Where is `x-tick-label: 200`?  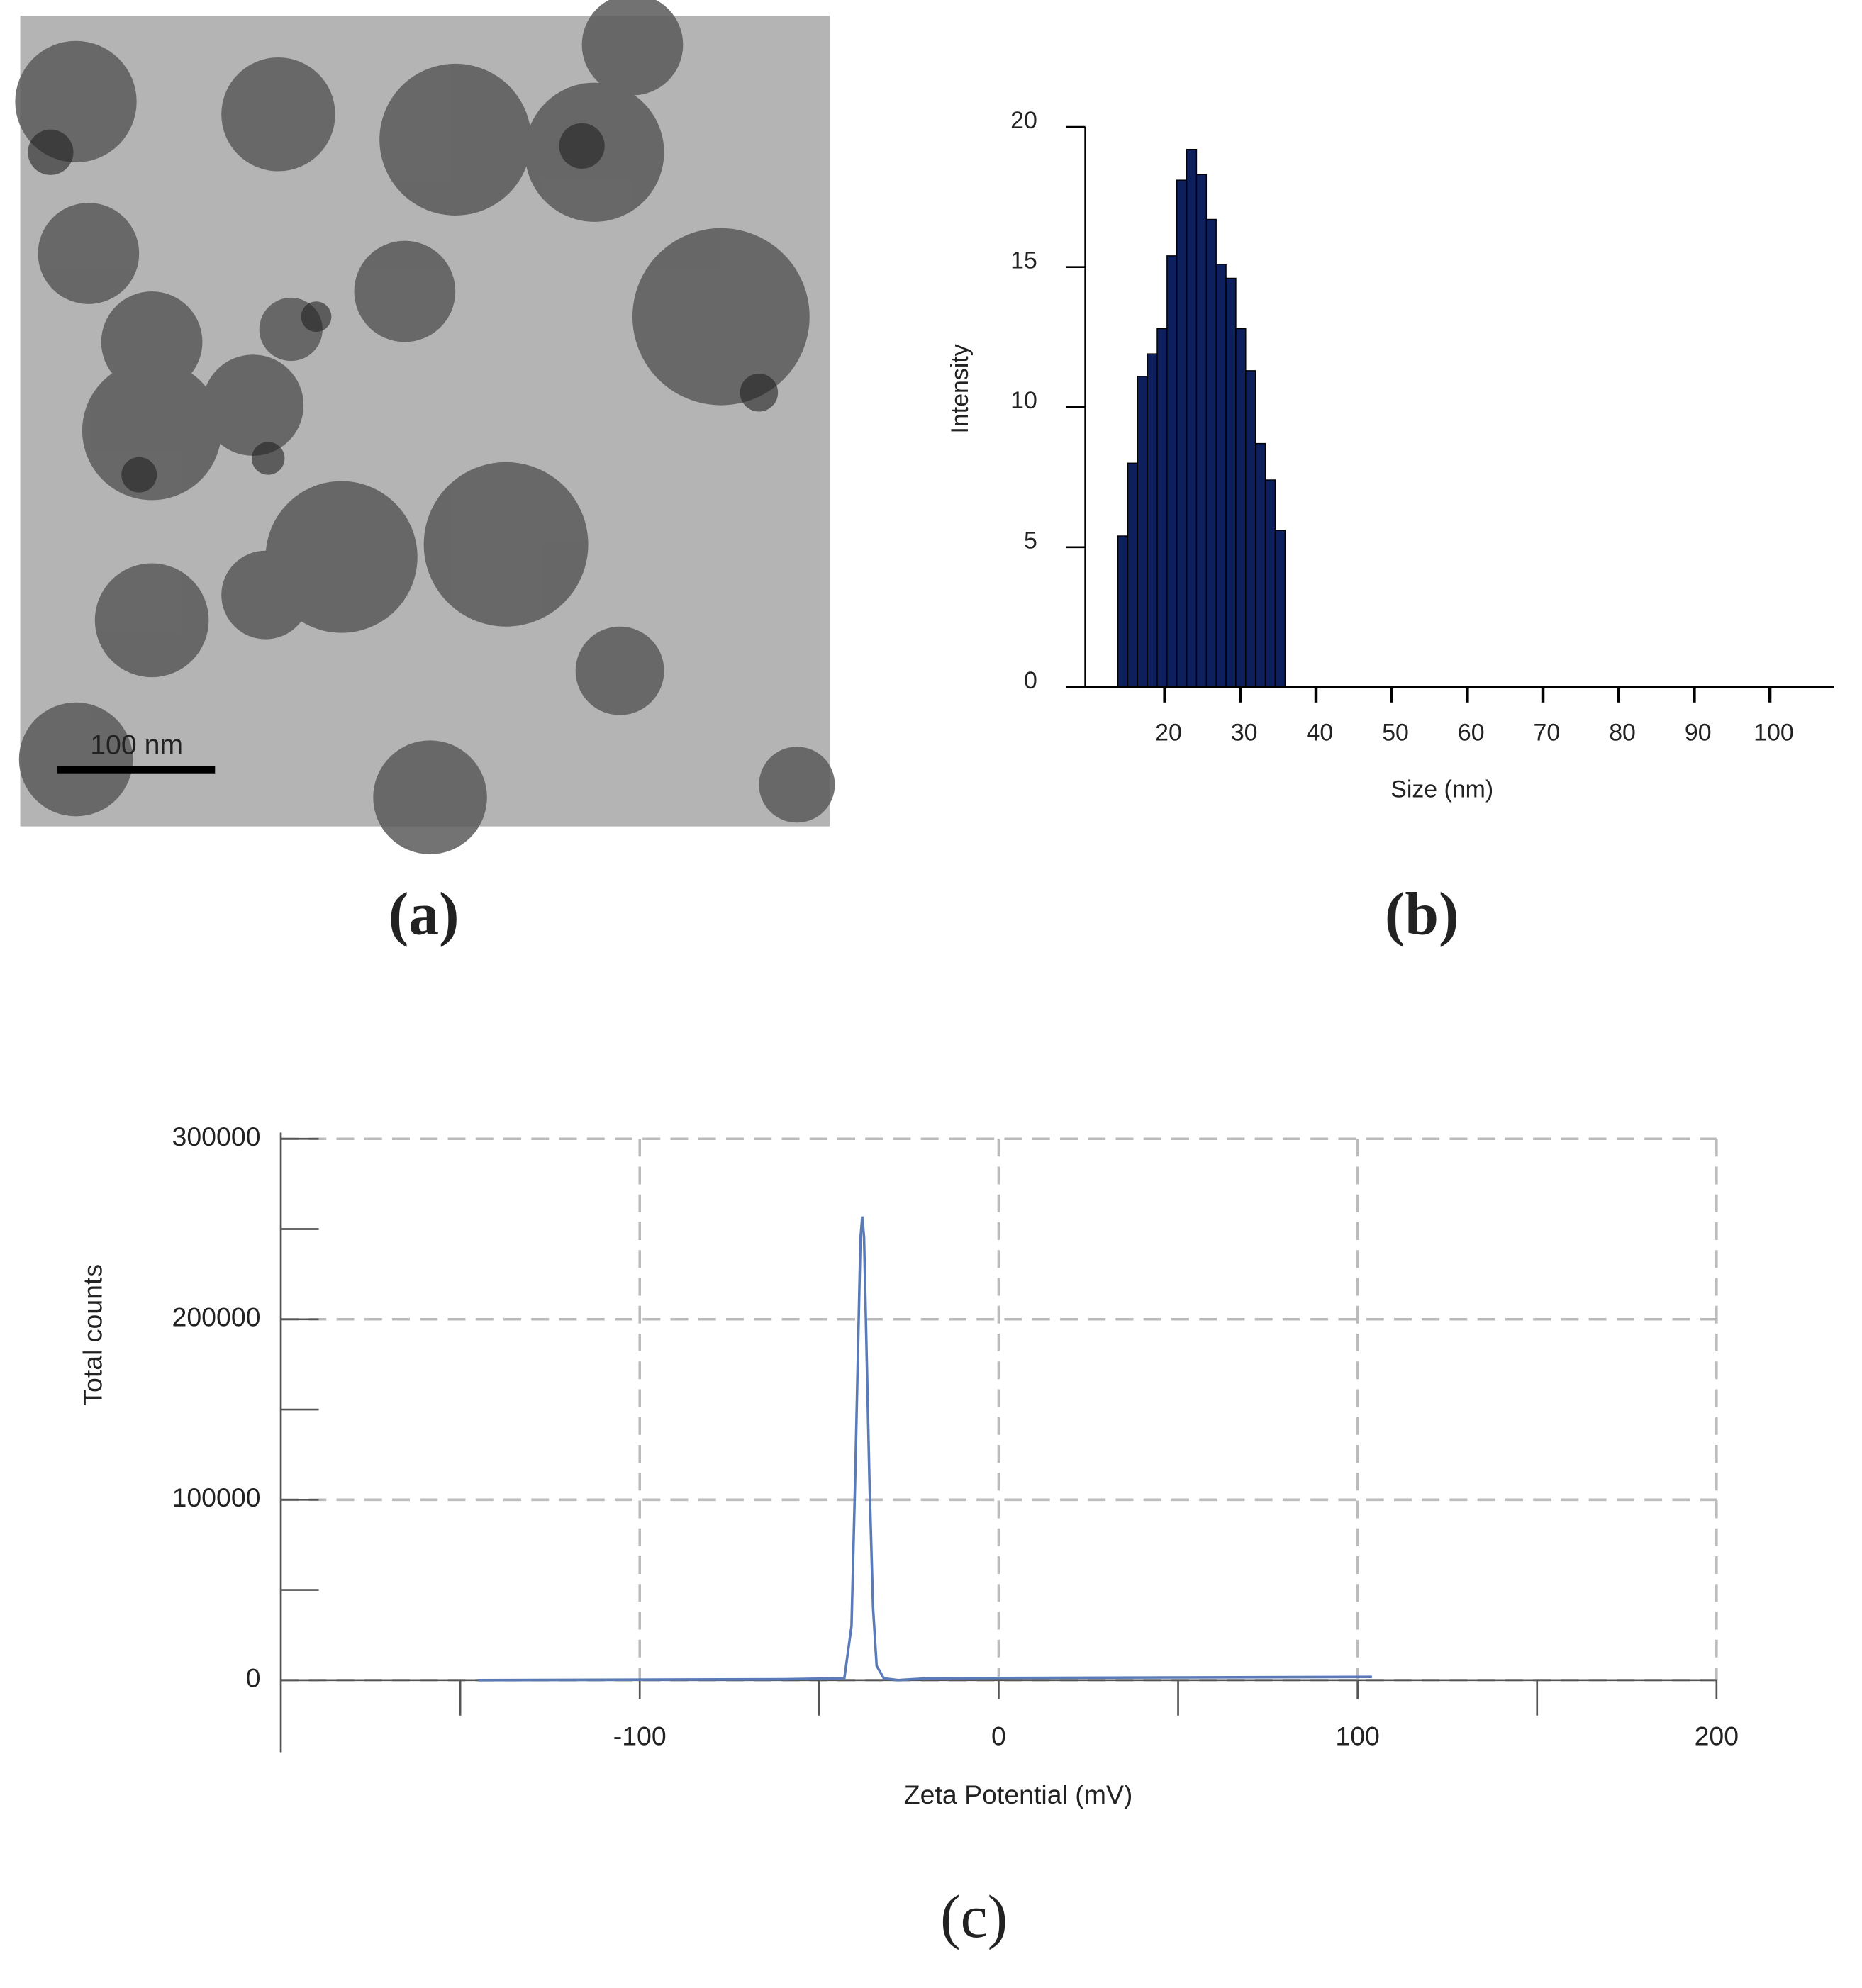 x-tick-label: 200 is located at coordinates (1717, 1736).